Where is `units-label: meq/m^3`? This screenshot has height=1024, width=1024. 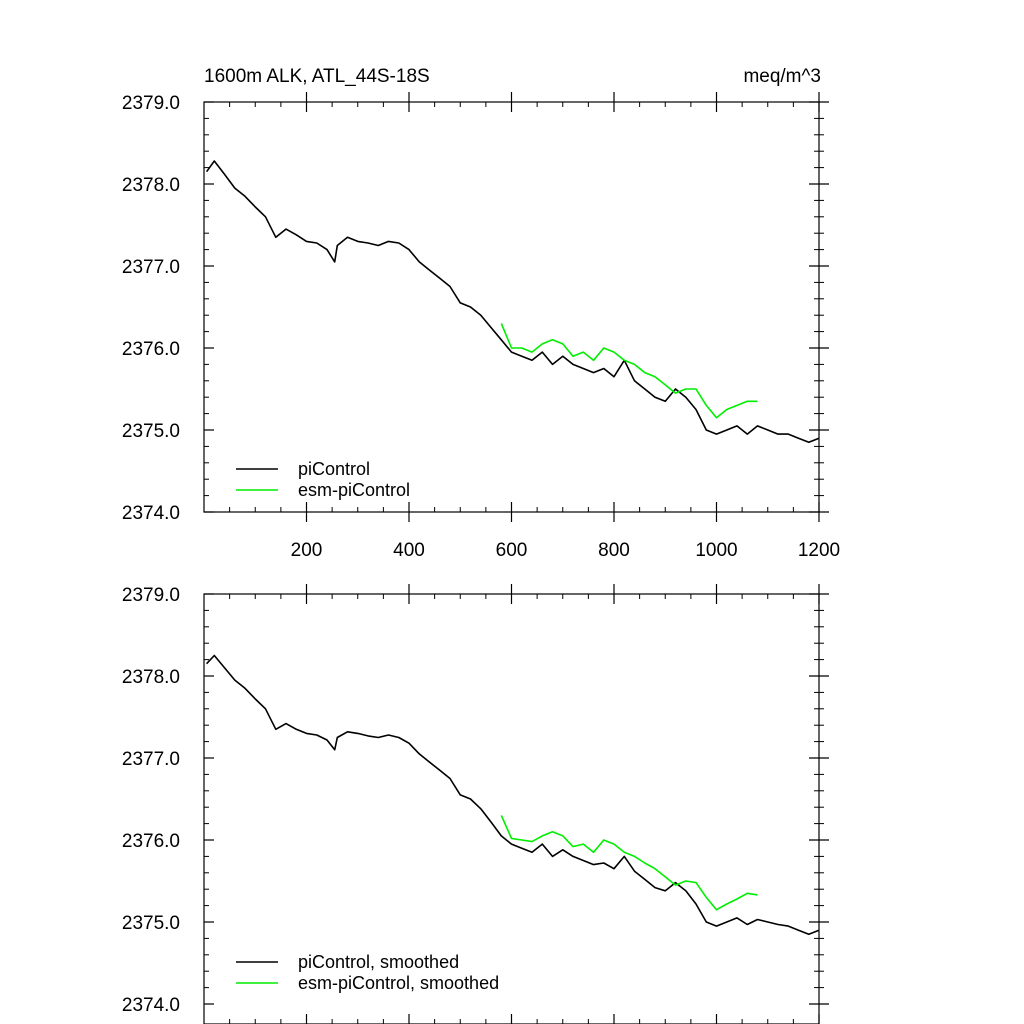 units-label: meq/m^3 is located at coordinates (782, 76).